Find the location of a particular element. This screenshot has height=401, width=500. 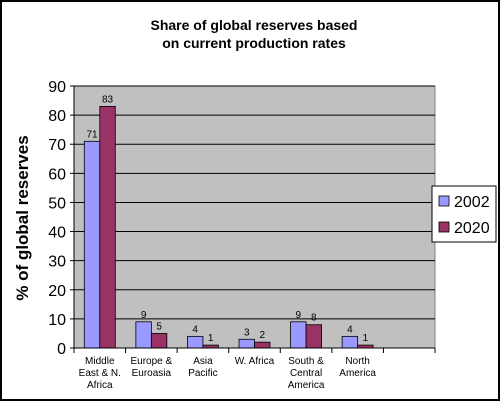

y-axis-label: % of global reserves is located at coordinates (22, 217).